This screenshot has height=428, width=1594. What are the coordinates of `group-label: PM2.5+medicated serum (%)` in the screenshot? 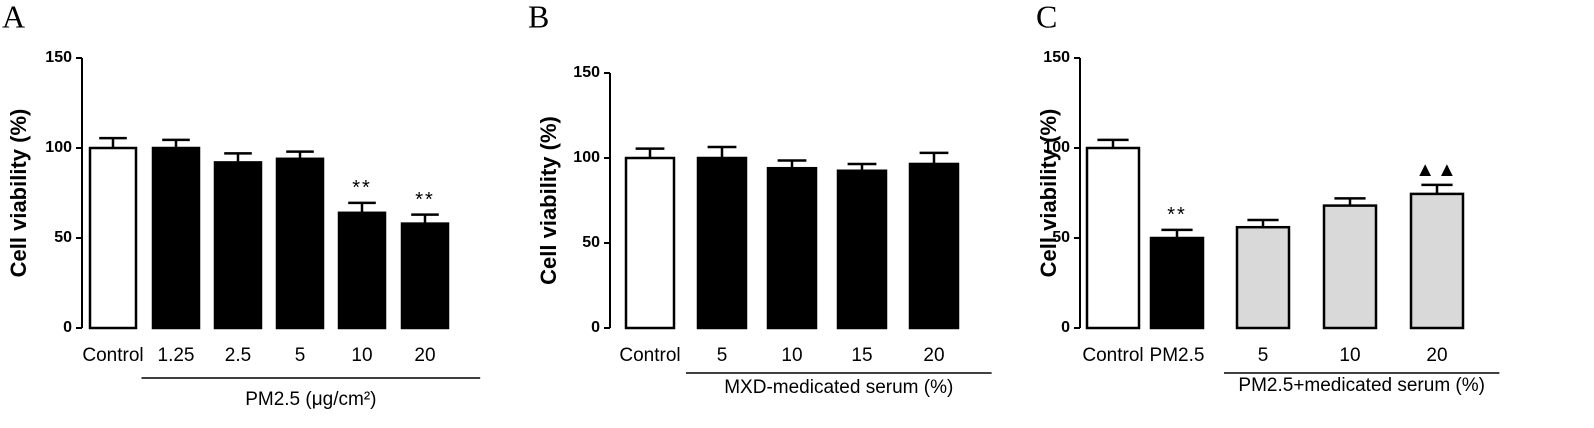 It's located at (1361, 385).